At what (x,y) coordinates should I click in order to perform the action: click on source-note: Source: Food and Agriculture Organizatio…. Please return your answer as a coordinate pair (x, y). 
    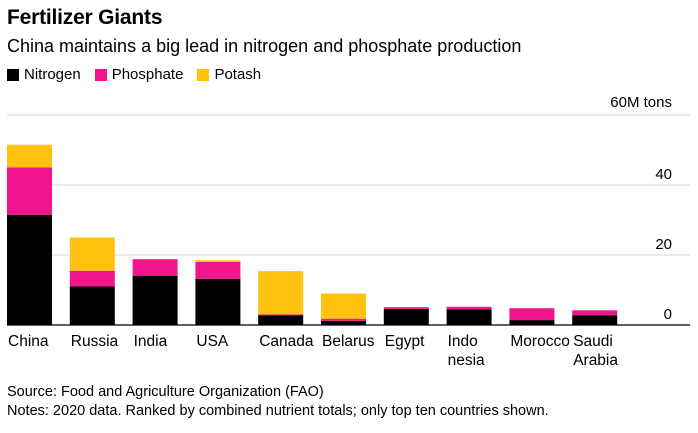
    Looking at the image, I should click on (165, 392).